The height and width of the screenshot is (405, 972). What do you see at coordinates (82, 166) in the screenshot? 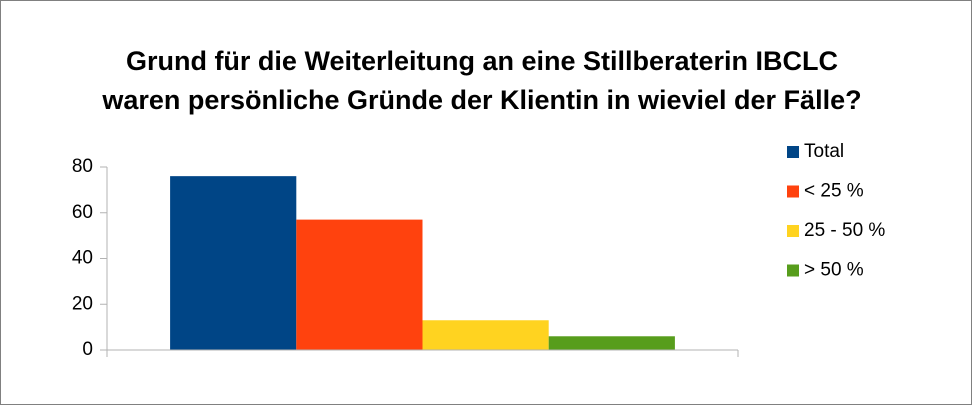
I see `y-tick-label: 80` at bounding box center [82, 166].